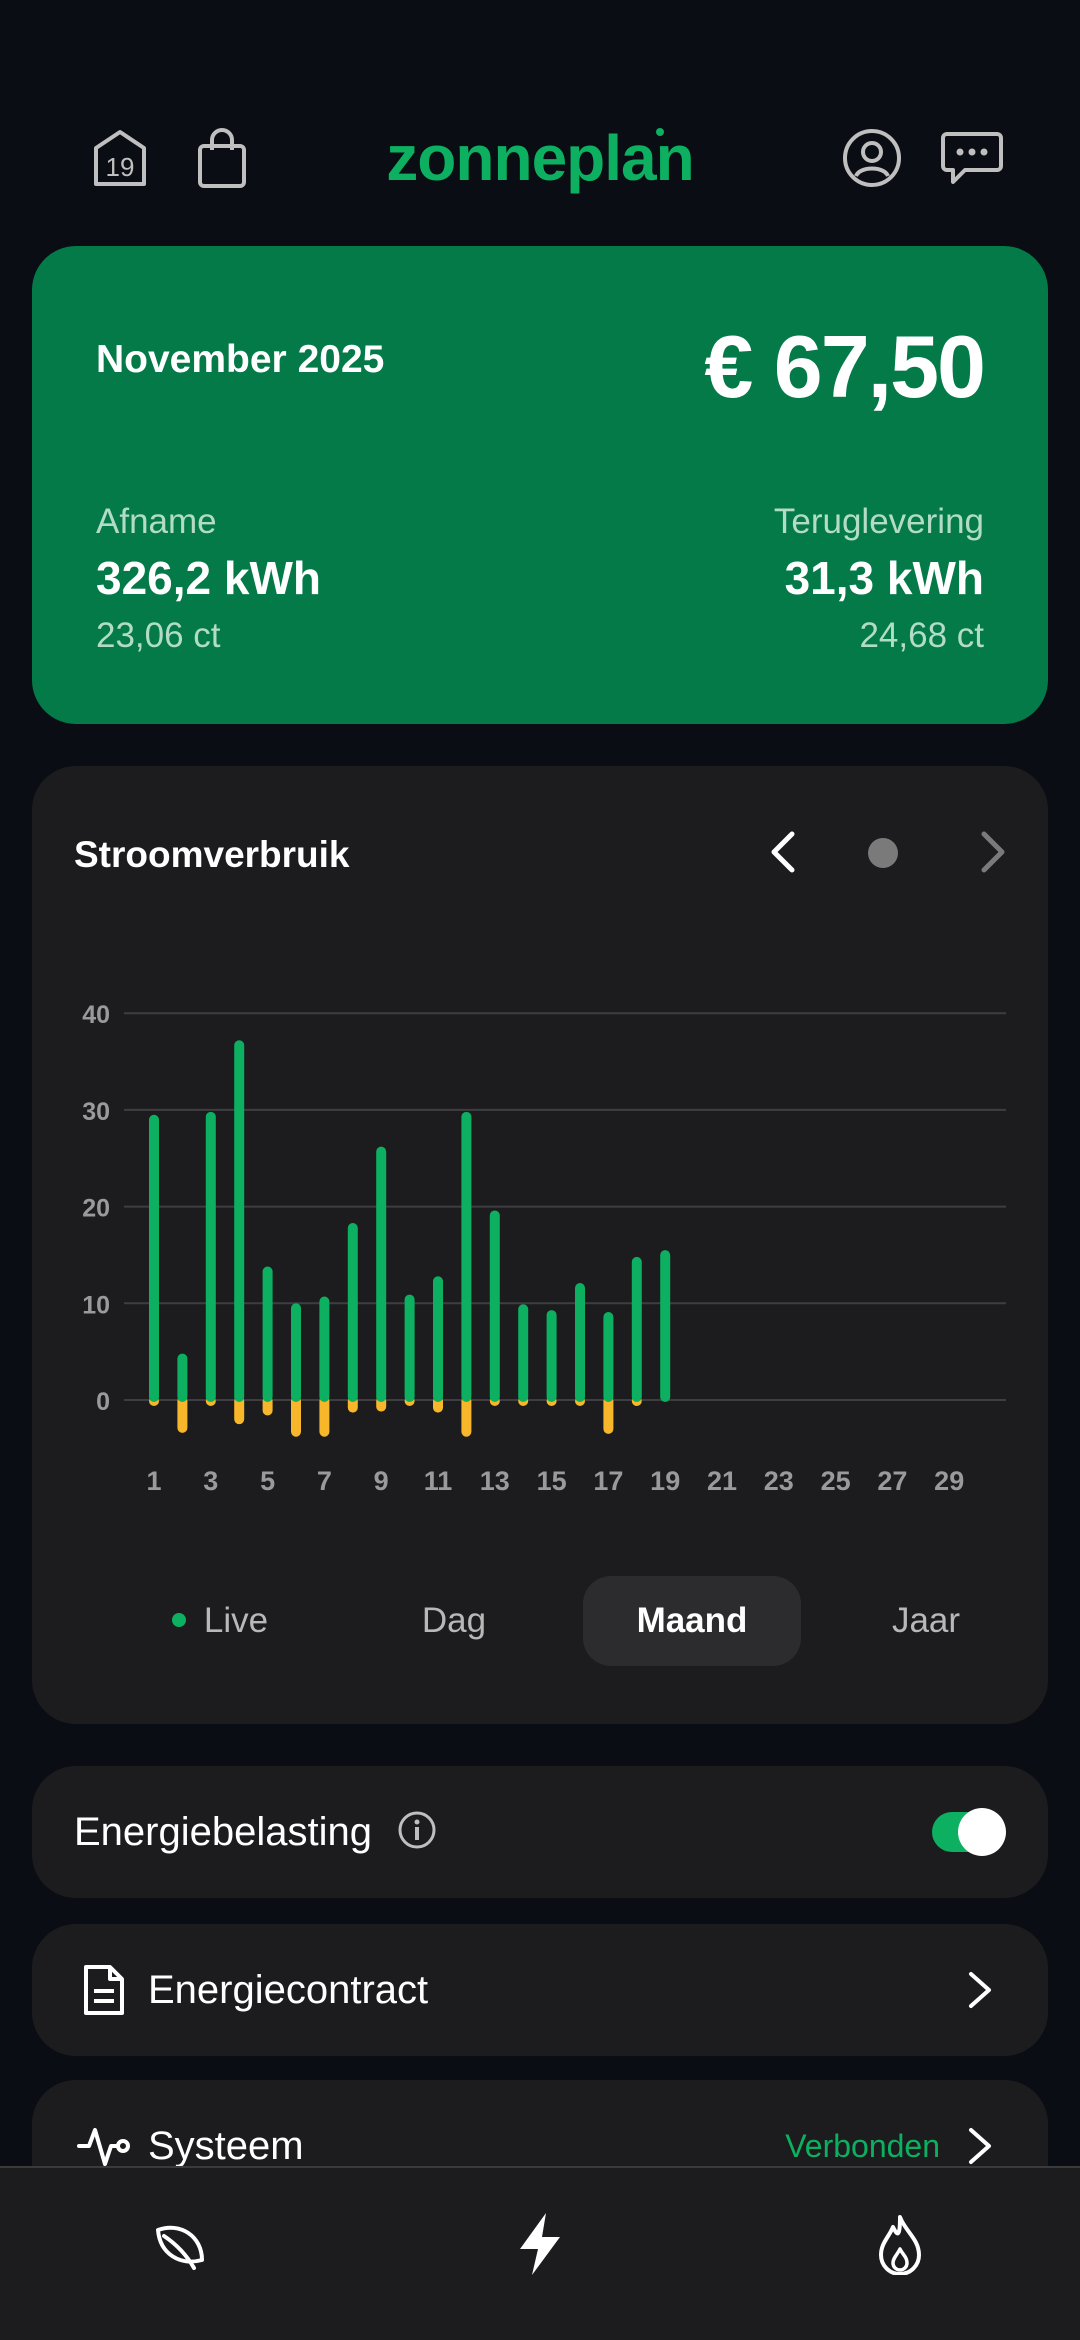 Image resolution: width=1080 pixels, height=2340 pixels. I want to click on x-tick-label: 3, so click(210, 1481).